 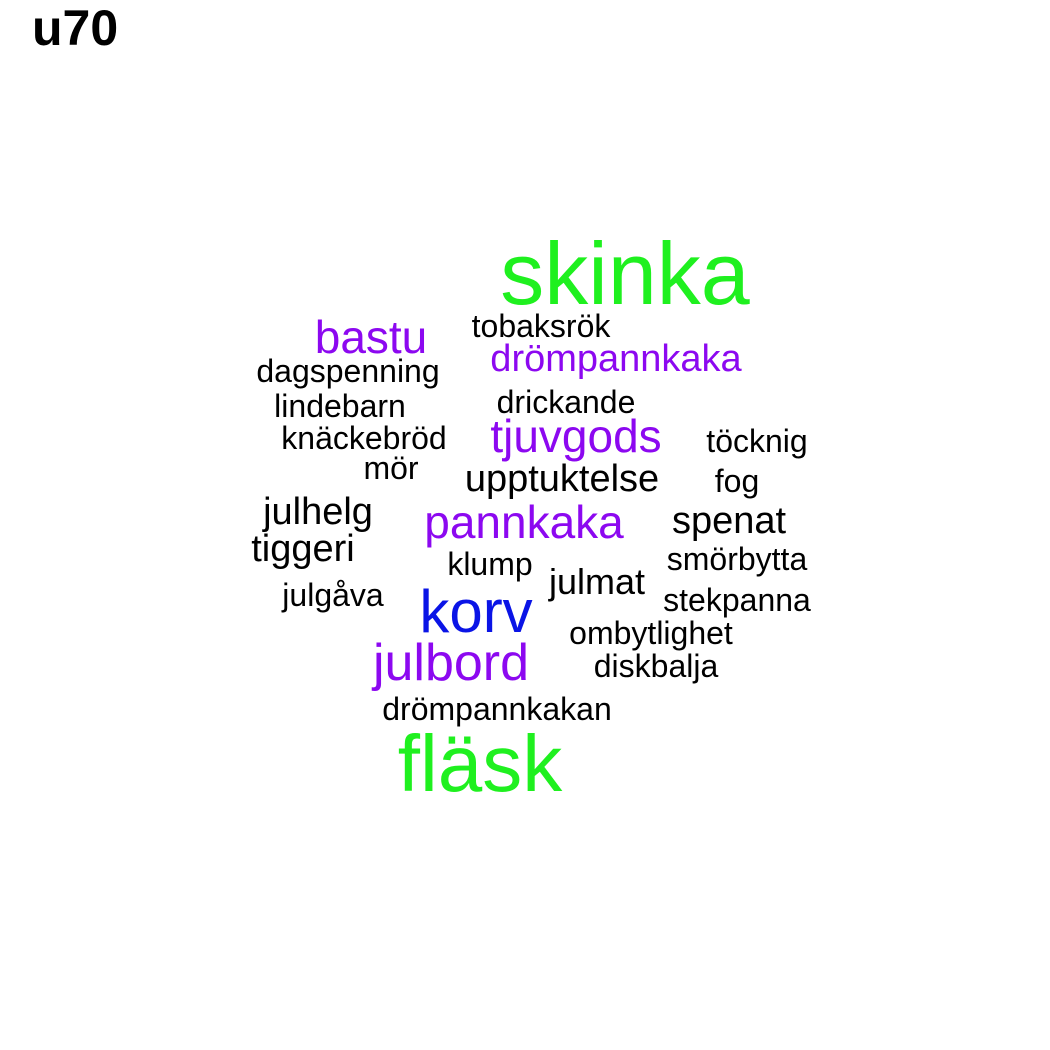 I want to click on word-tiggeri: tiggeri, so click(x=303, y=549).